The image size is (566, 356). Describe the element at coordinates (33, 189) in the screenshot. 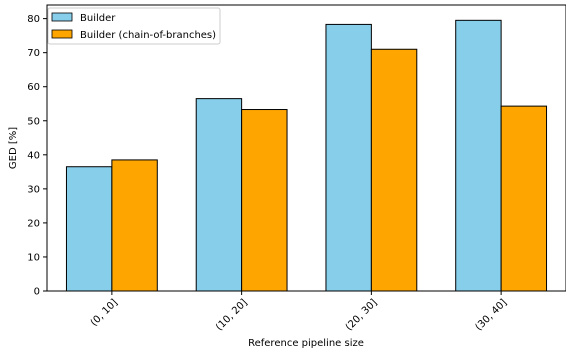

I see `y-tick-label: 30` at that location.